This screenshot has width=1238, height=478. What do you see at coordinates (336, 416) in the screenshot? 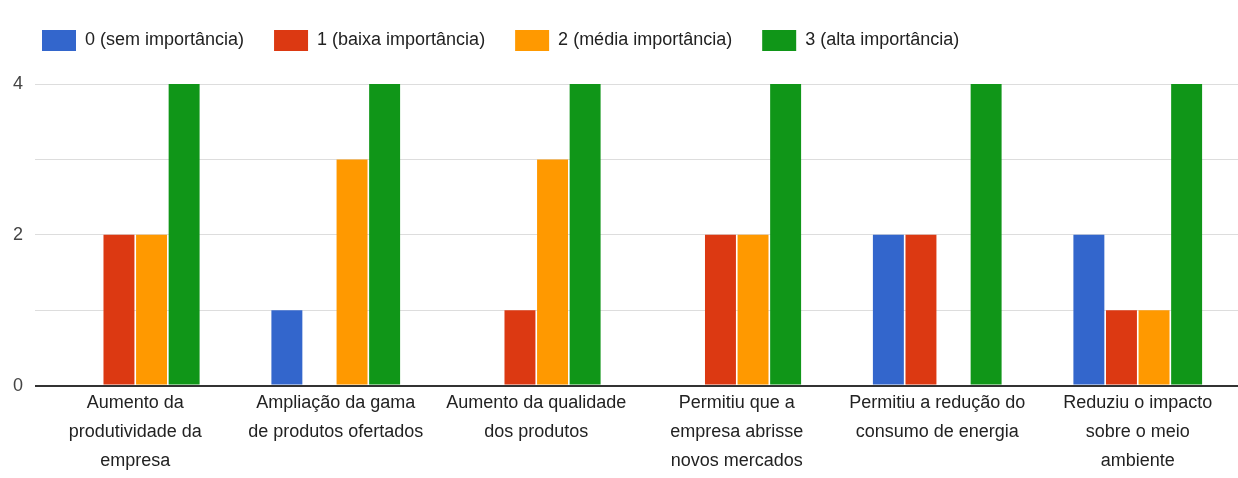
I see `x-tick-label: Ampliação da gama de produtos ofertados` at bounding box center [336, 416].